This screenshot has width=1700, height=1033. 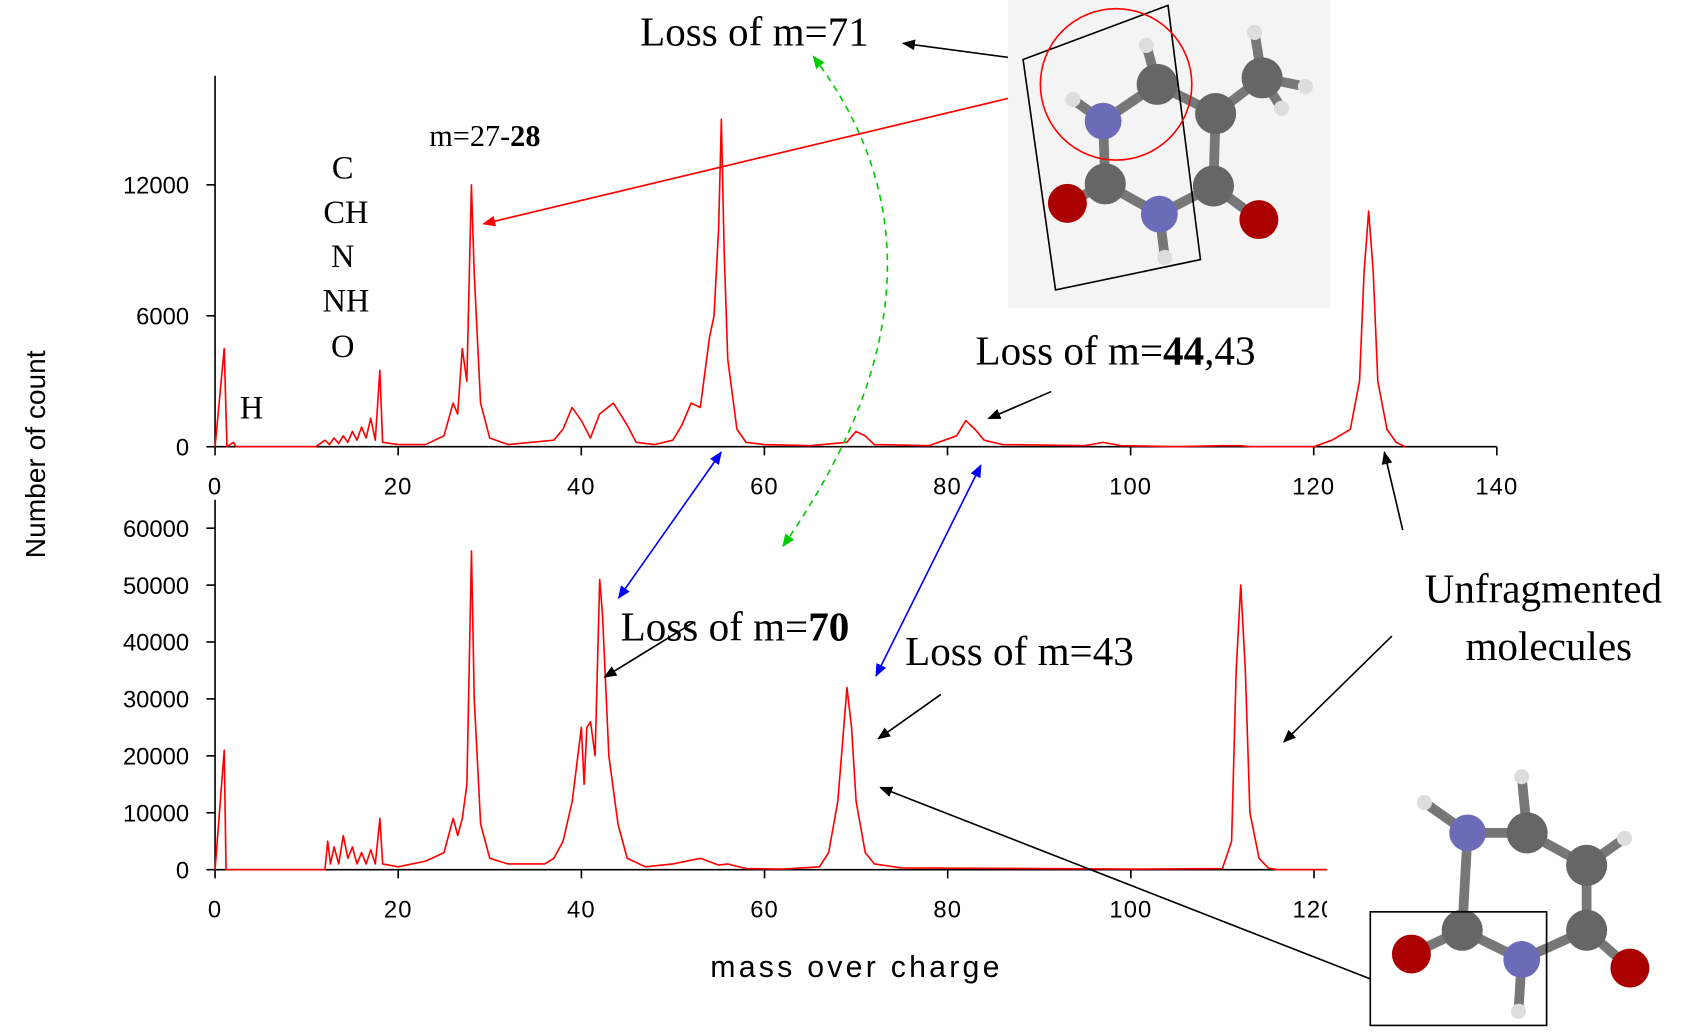 What do you see at coordinates (156, 643) in the screenshot?
I see `y-tick-label: 40000` at bounding box center [156, 643].